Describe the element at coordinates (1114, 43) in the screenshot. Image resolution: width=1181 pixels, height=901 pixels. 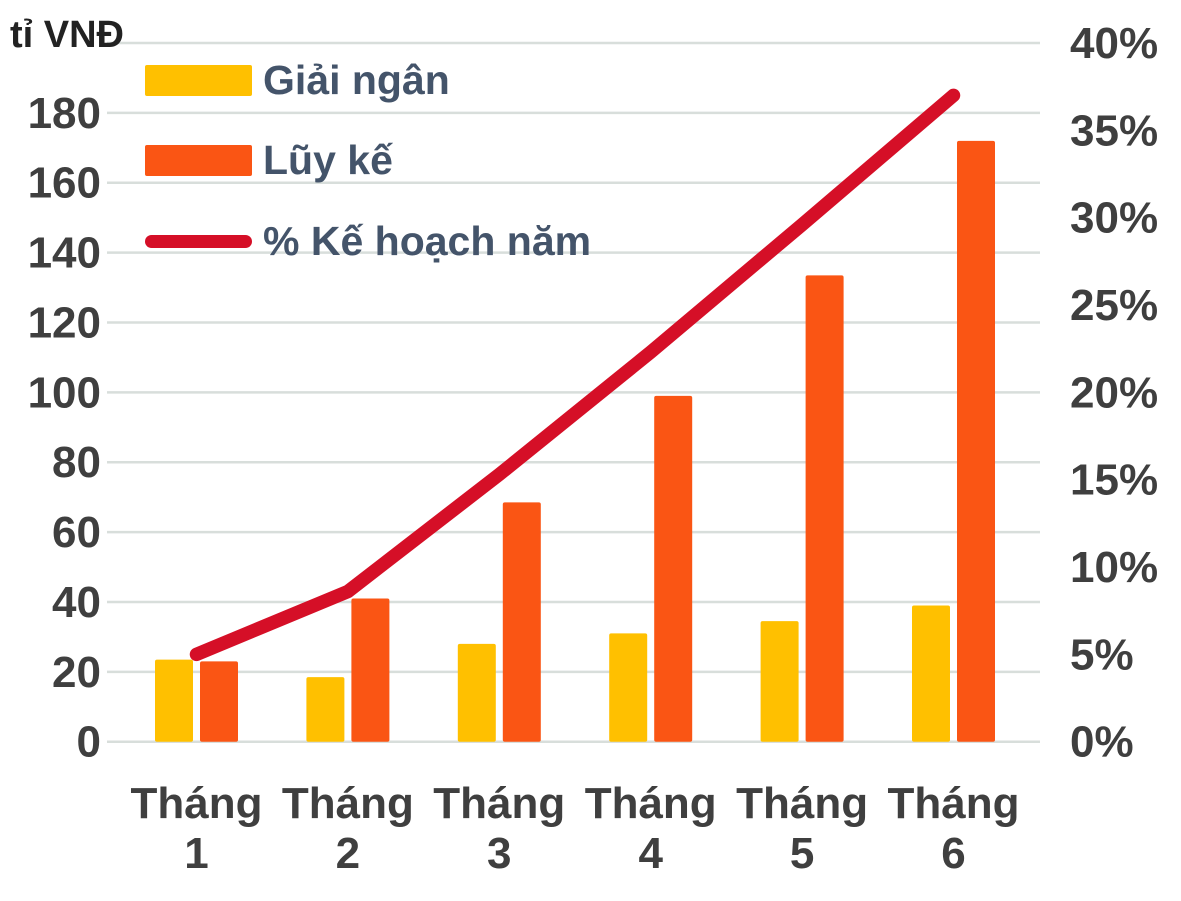
I see `right-axis-tick: 40%` at that location.